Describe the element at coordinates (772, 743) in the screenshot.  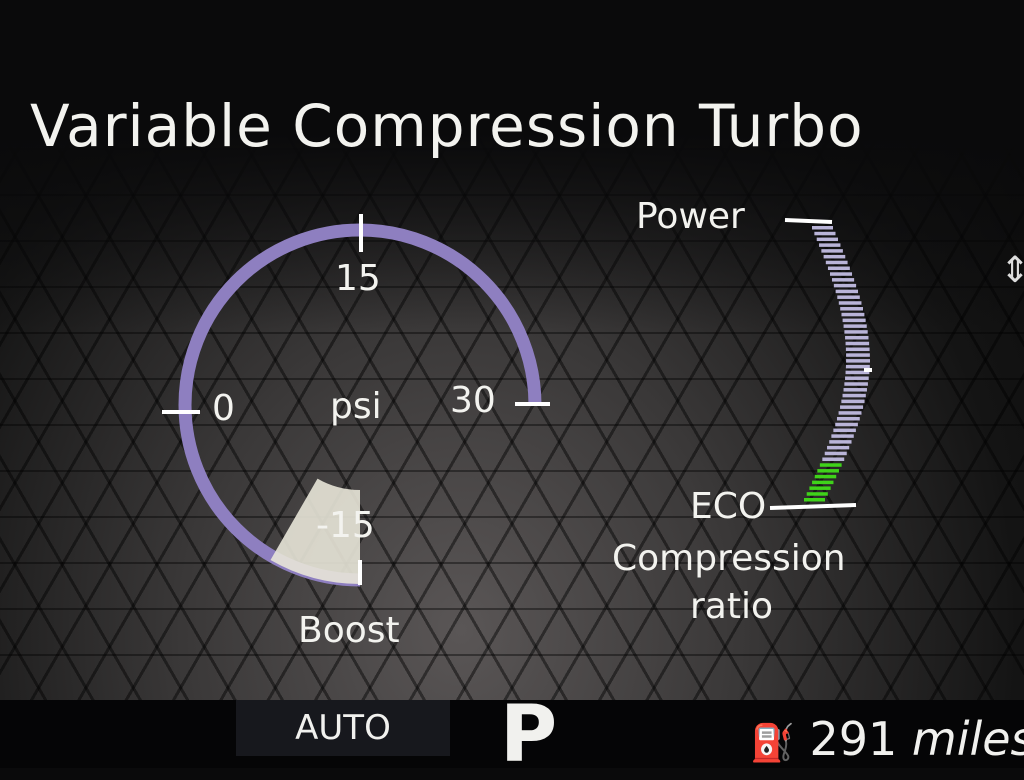
I see `fuel-pump-icon: ⛽` at that location.